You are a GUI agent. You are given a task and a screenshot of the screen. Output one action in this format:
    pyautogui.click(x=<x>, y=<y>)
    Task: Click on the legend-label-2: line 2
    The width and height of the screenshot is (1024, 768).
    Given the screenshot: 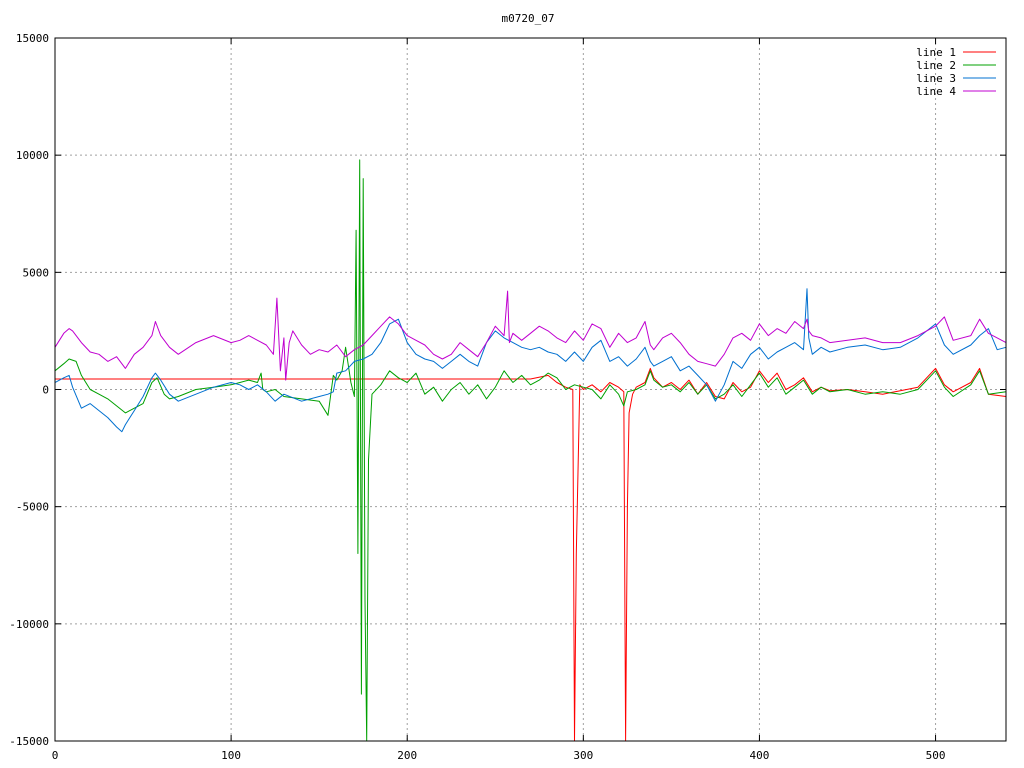 What is the action you would take?
    pyautogui.click(x=936, y=65)
    